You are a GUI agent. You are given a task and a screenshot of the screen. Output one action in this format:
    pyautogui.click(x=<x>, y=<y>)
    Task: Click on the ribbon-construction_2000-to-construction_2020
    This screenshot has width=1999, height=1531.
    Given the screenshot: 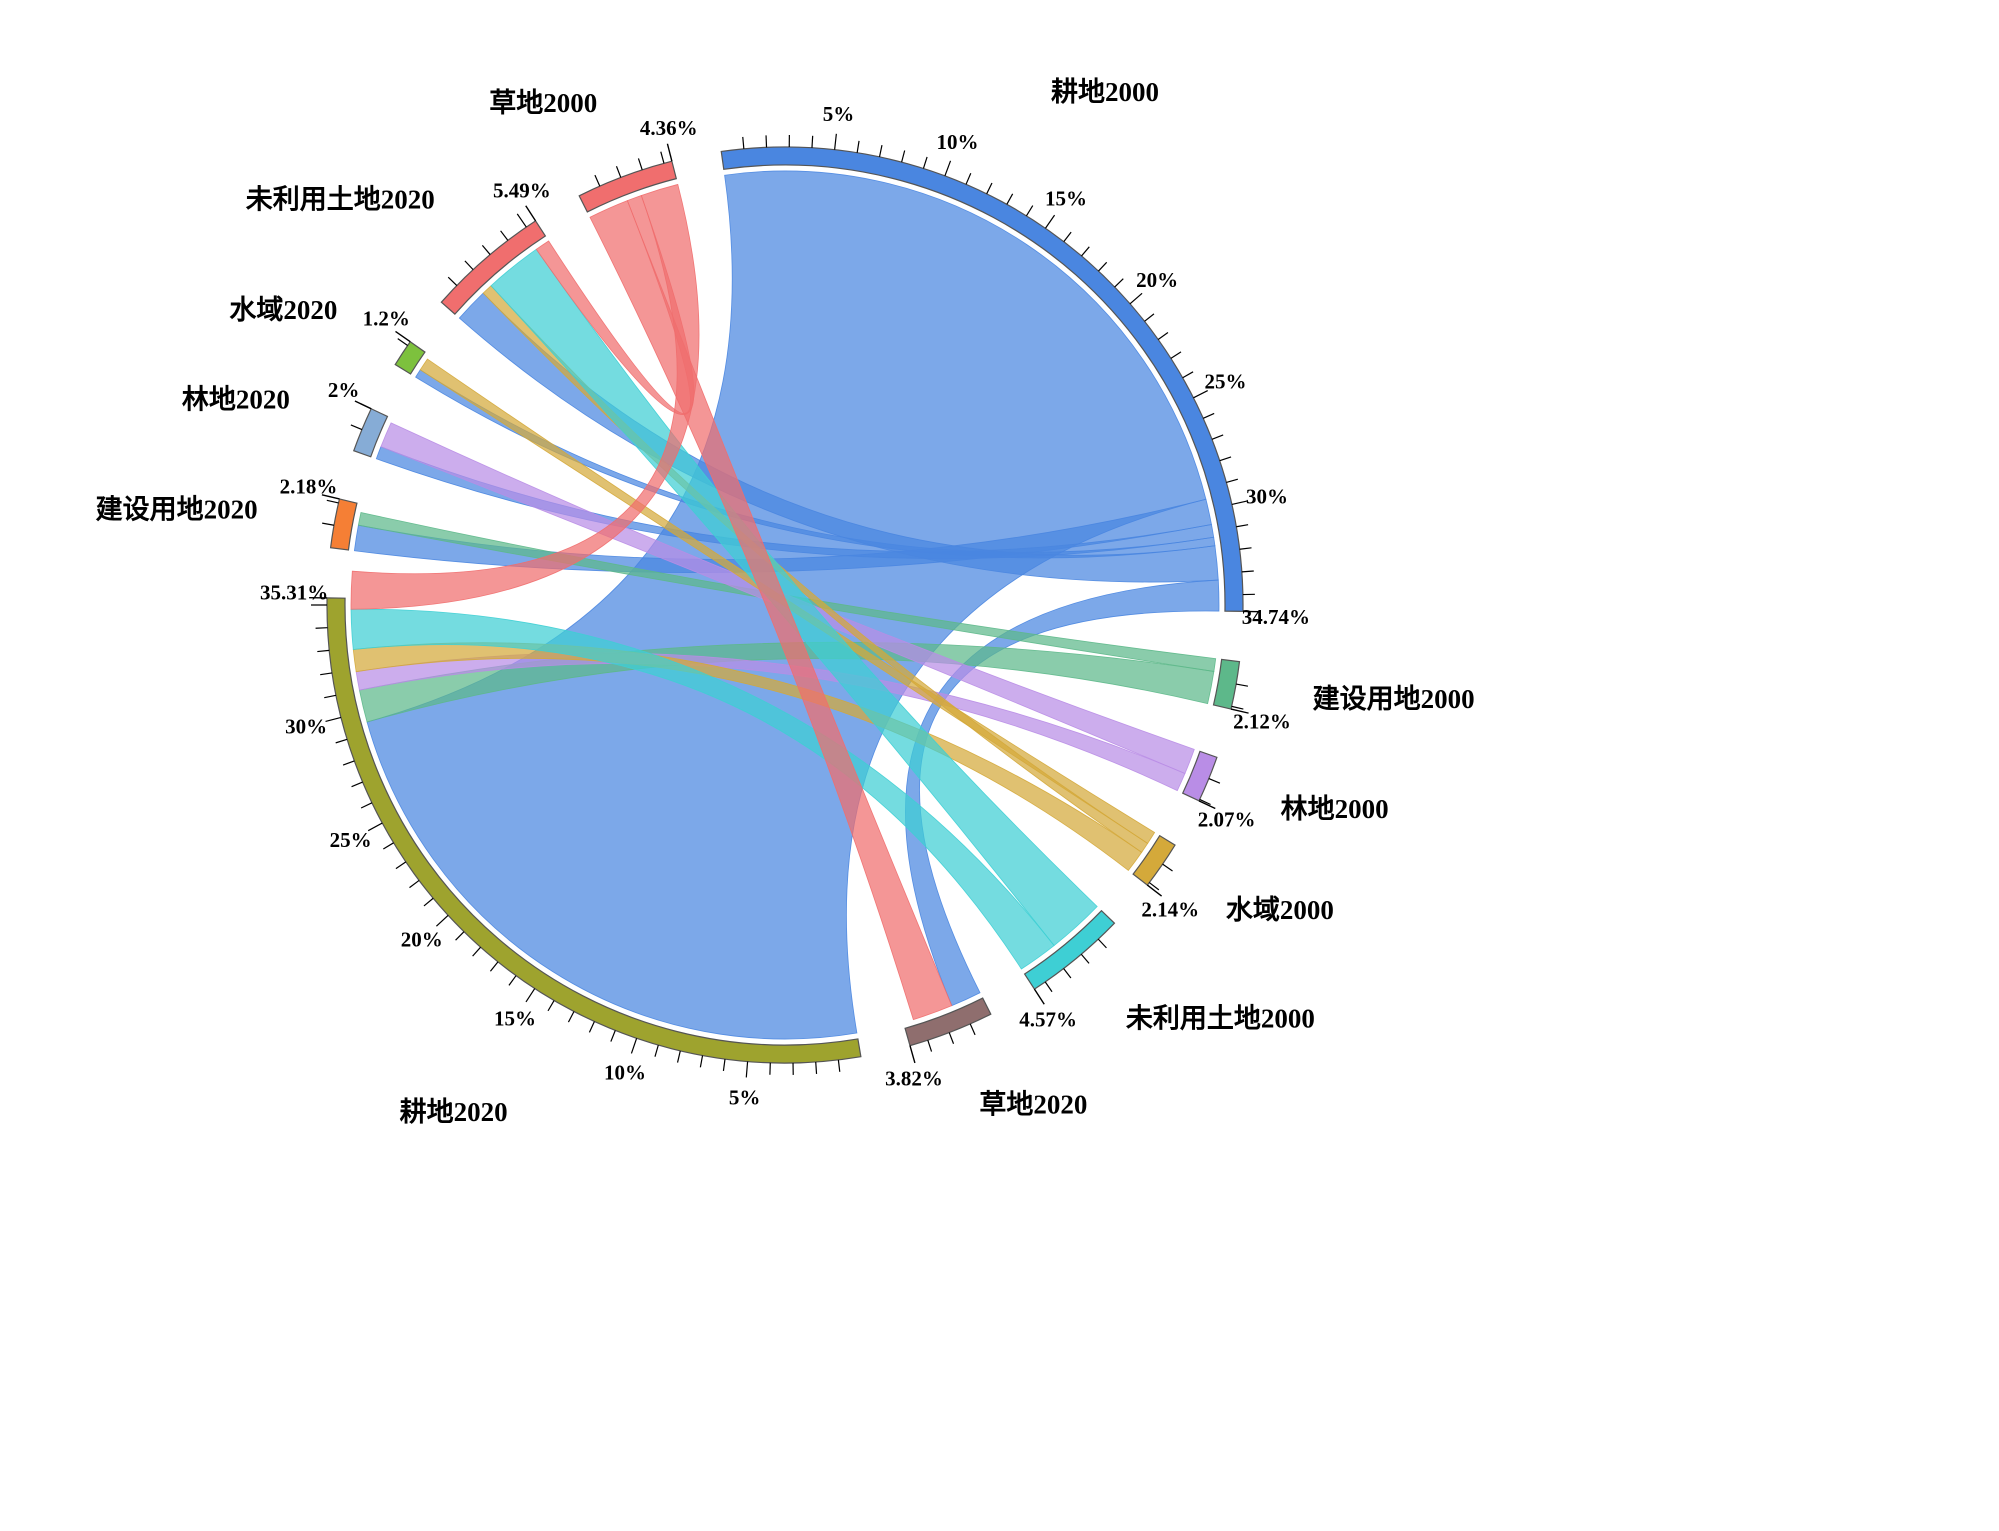 What is the action you would take?
    pyautogui.click(x=787, y=592)
    